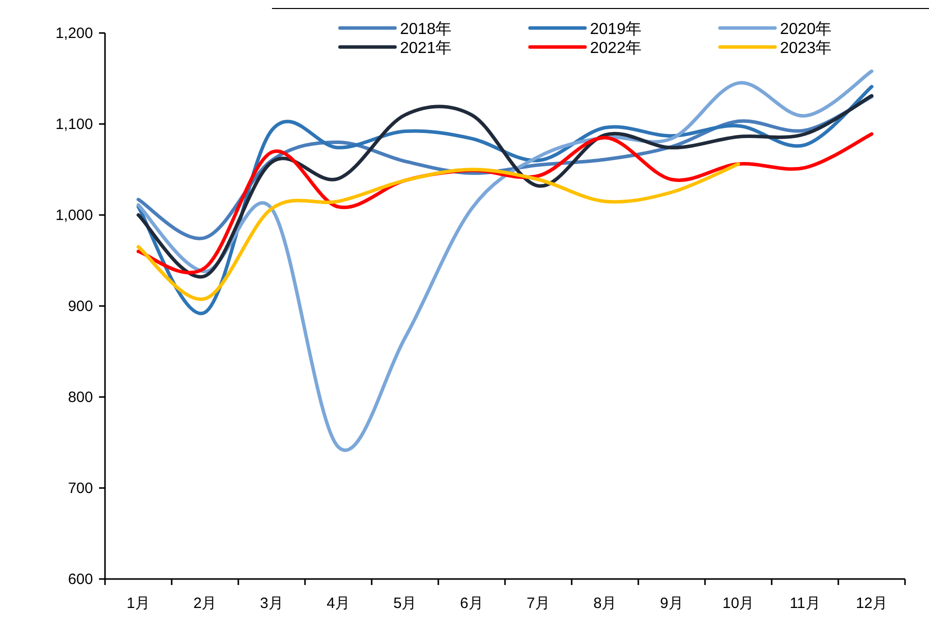 The width and height of the screenshot is (929, 634). What do you see at coordinates (272, 603) in the screenshot?
I see `x-tick-label: 3月` at bounding box center [272, 603].